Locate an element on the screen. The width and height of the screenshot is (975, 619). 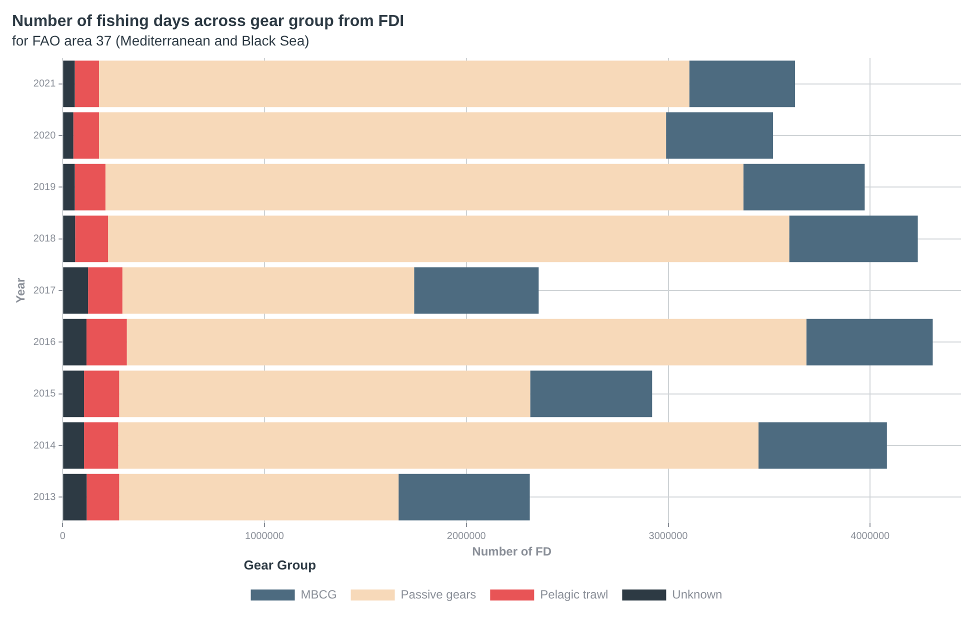
x-tick-label: 0 is located at coordinates (63, 536).